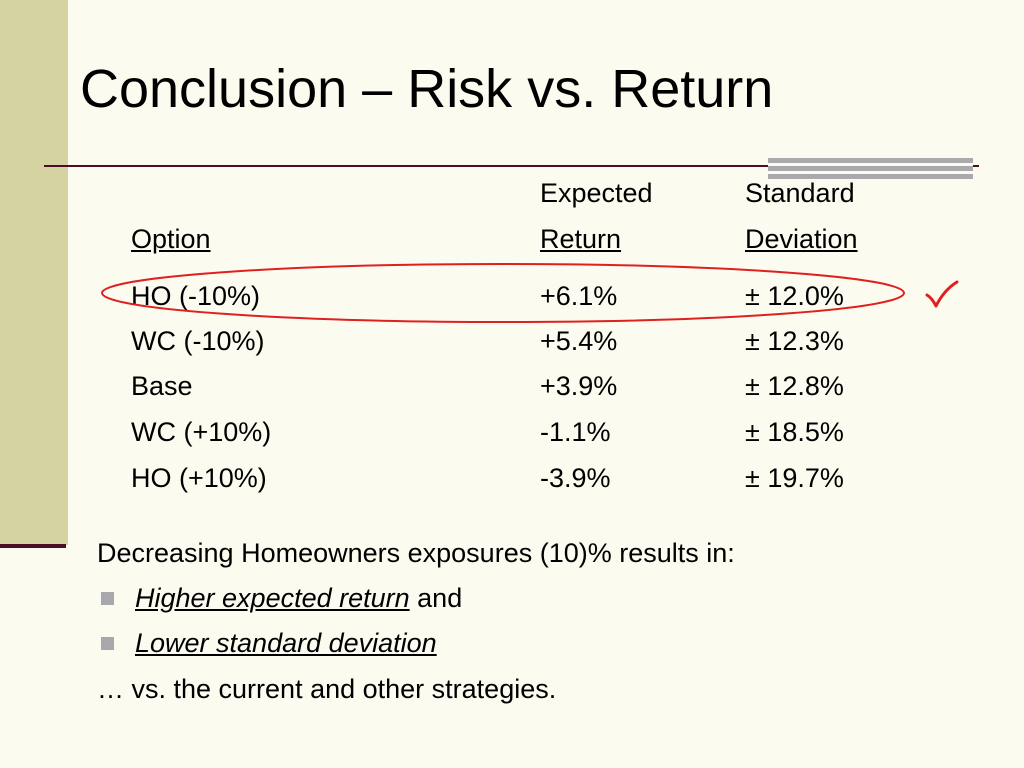  What do you see at coordinates (596, 193) in the screenshot?
I see `header-expected-line1: Expected` at bounding box center [596, 193].